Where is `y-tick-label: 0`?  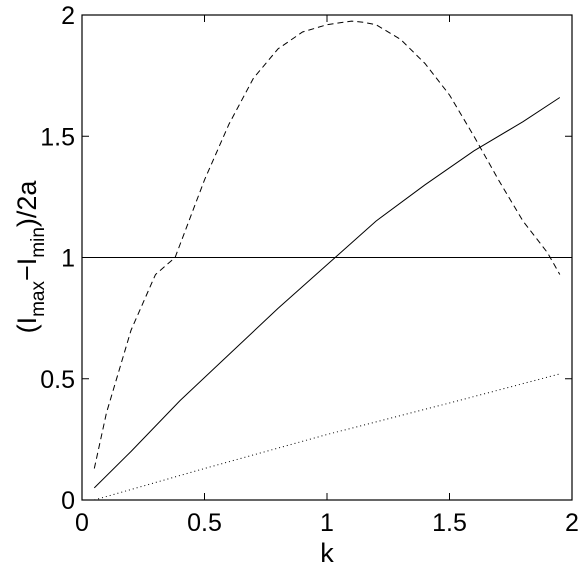
y-tick-label: 0 is located at coordinates (68, 501).